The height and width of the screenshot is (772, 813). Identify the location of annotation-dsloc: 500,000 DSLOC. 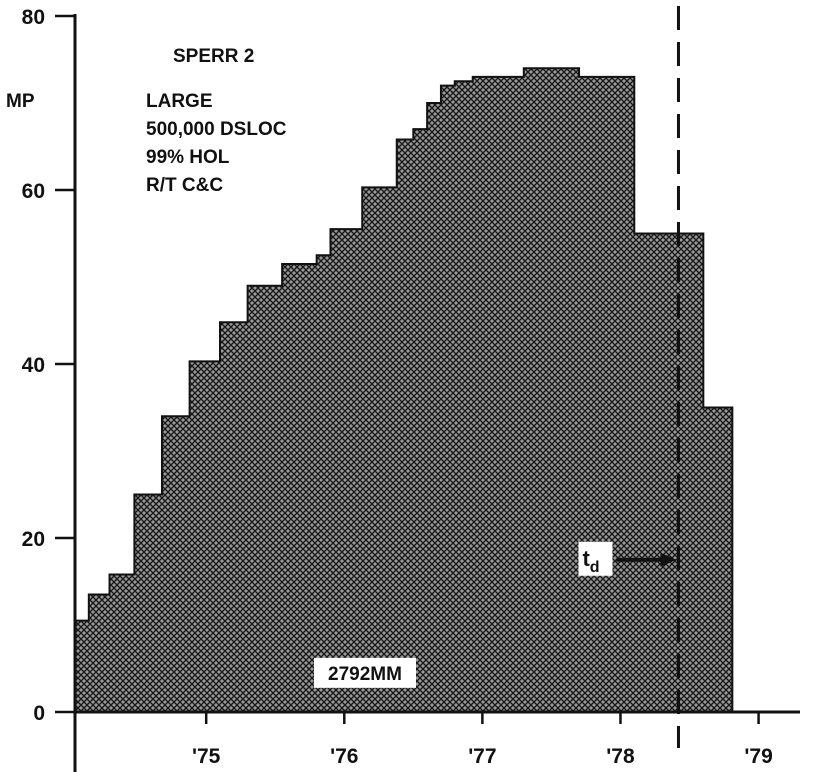
(216, 129).